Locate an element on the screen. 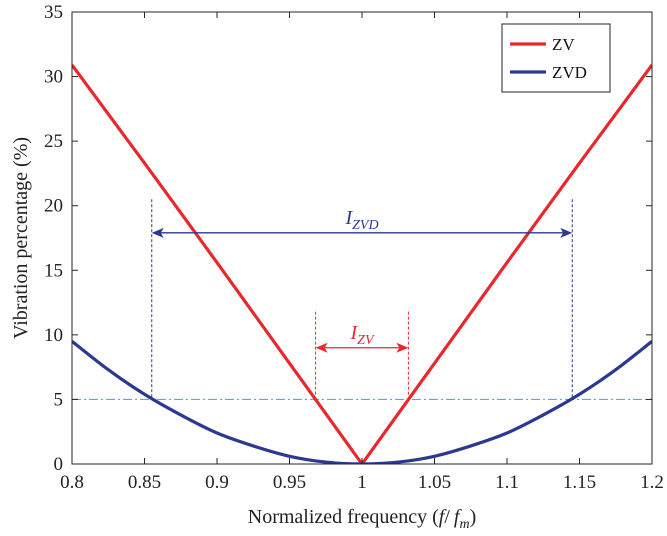 This screenshot has height=536, width=667. arrowhead-right-zv is located at coordinates (402, 347).